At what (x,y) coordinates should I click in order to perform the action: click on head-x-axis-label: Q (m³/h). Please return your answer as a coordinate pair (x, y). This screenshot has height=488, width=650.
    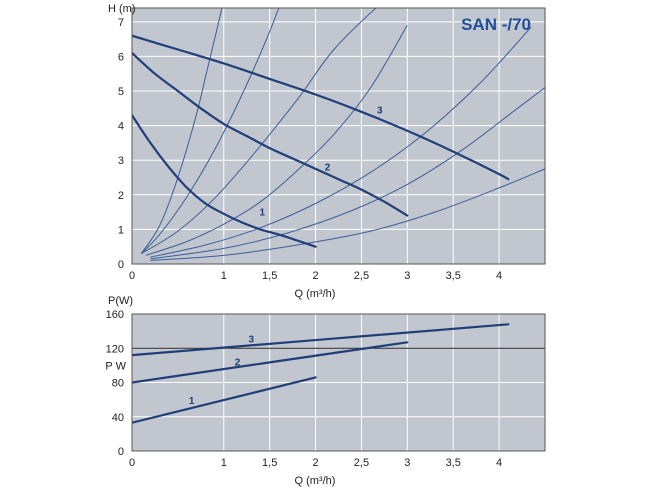
    Looking at the image, I should click on (314, 294).